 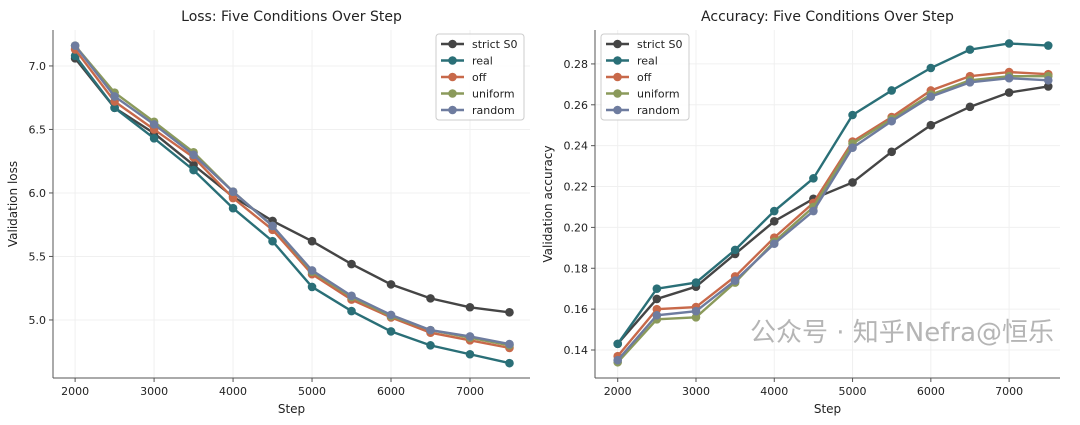 What do you see at coordinates (901, 333) in the screenshot?
I see `watermark: 公众号 · 知乎Nefra@恒乐` at bounding box center [901, 333].